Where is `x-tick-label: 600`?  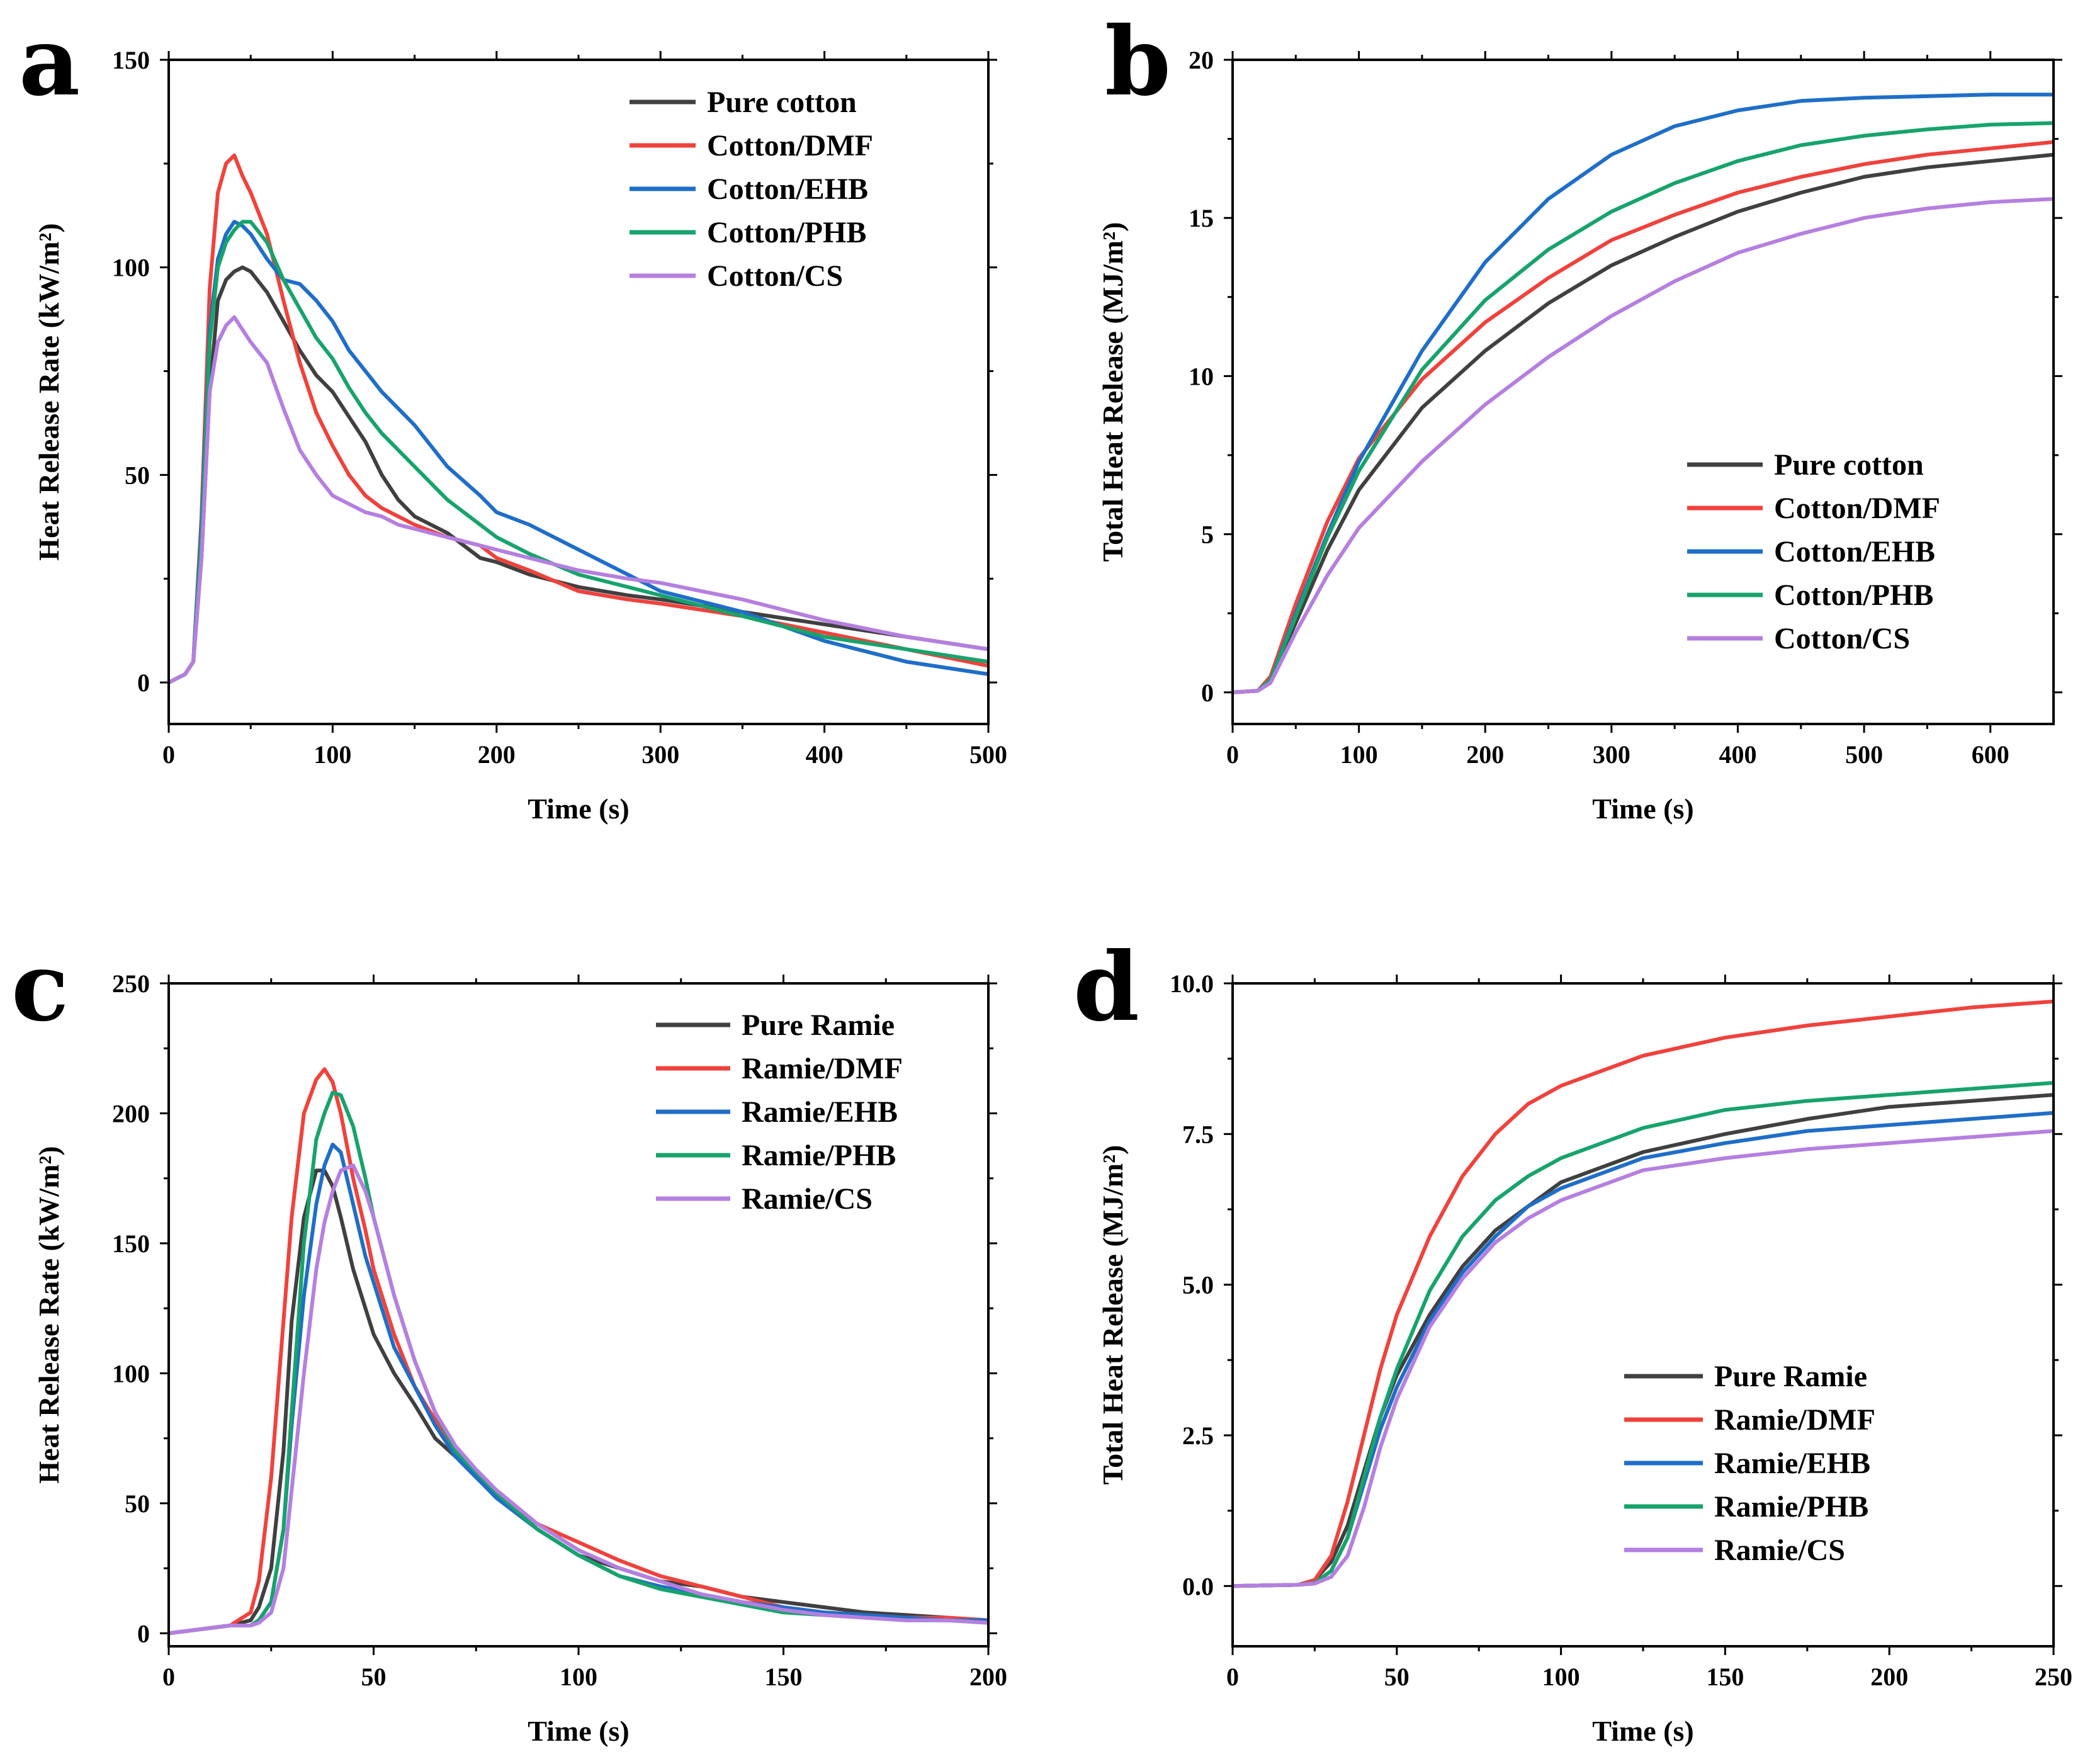
x-tick-label: 600 is located at coordinates (1990, 755).